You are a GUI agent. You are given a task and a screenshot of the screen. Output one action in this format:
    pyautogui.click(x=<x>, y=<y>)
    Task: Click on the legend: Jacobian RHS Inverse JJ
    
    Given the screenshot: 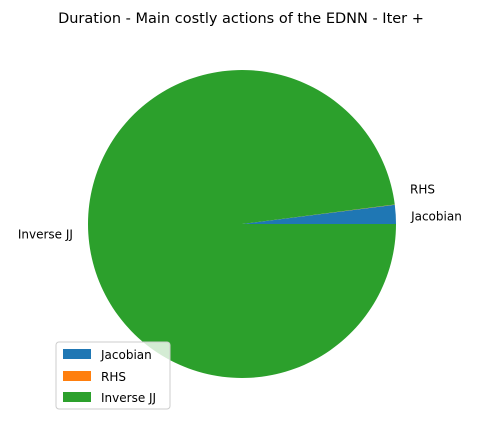 What is the action you would take?
    pyautogui.click(x=113, y=375)
    